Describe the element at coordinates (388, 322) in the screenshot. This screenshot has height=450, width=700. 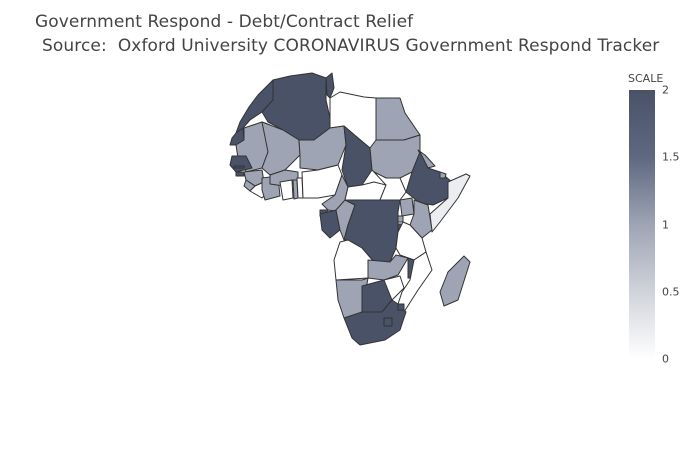
I see `country-lesotho` at that location.